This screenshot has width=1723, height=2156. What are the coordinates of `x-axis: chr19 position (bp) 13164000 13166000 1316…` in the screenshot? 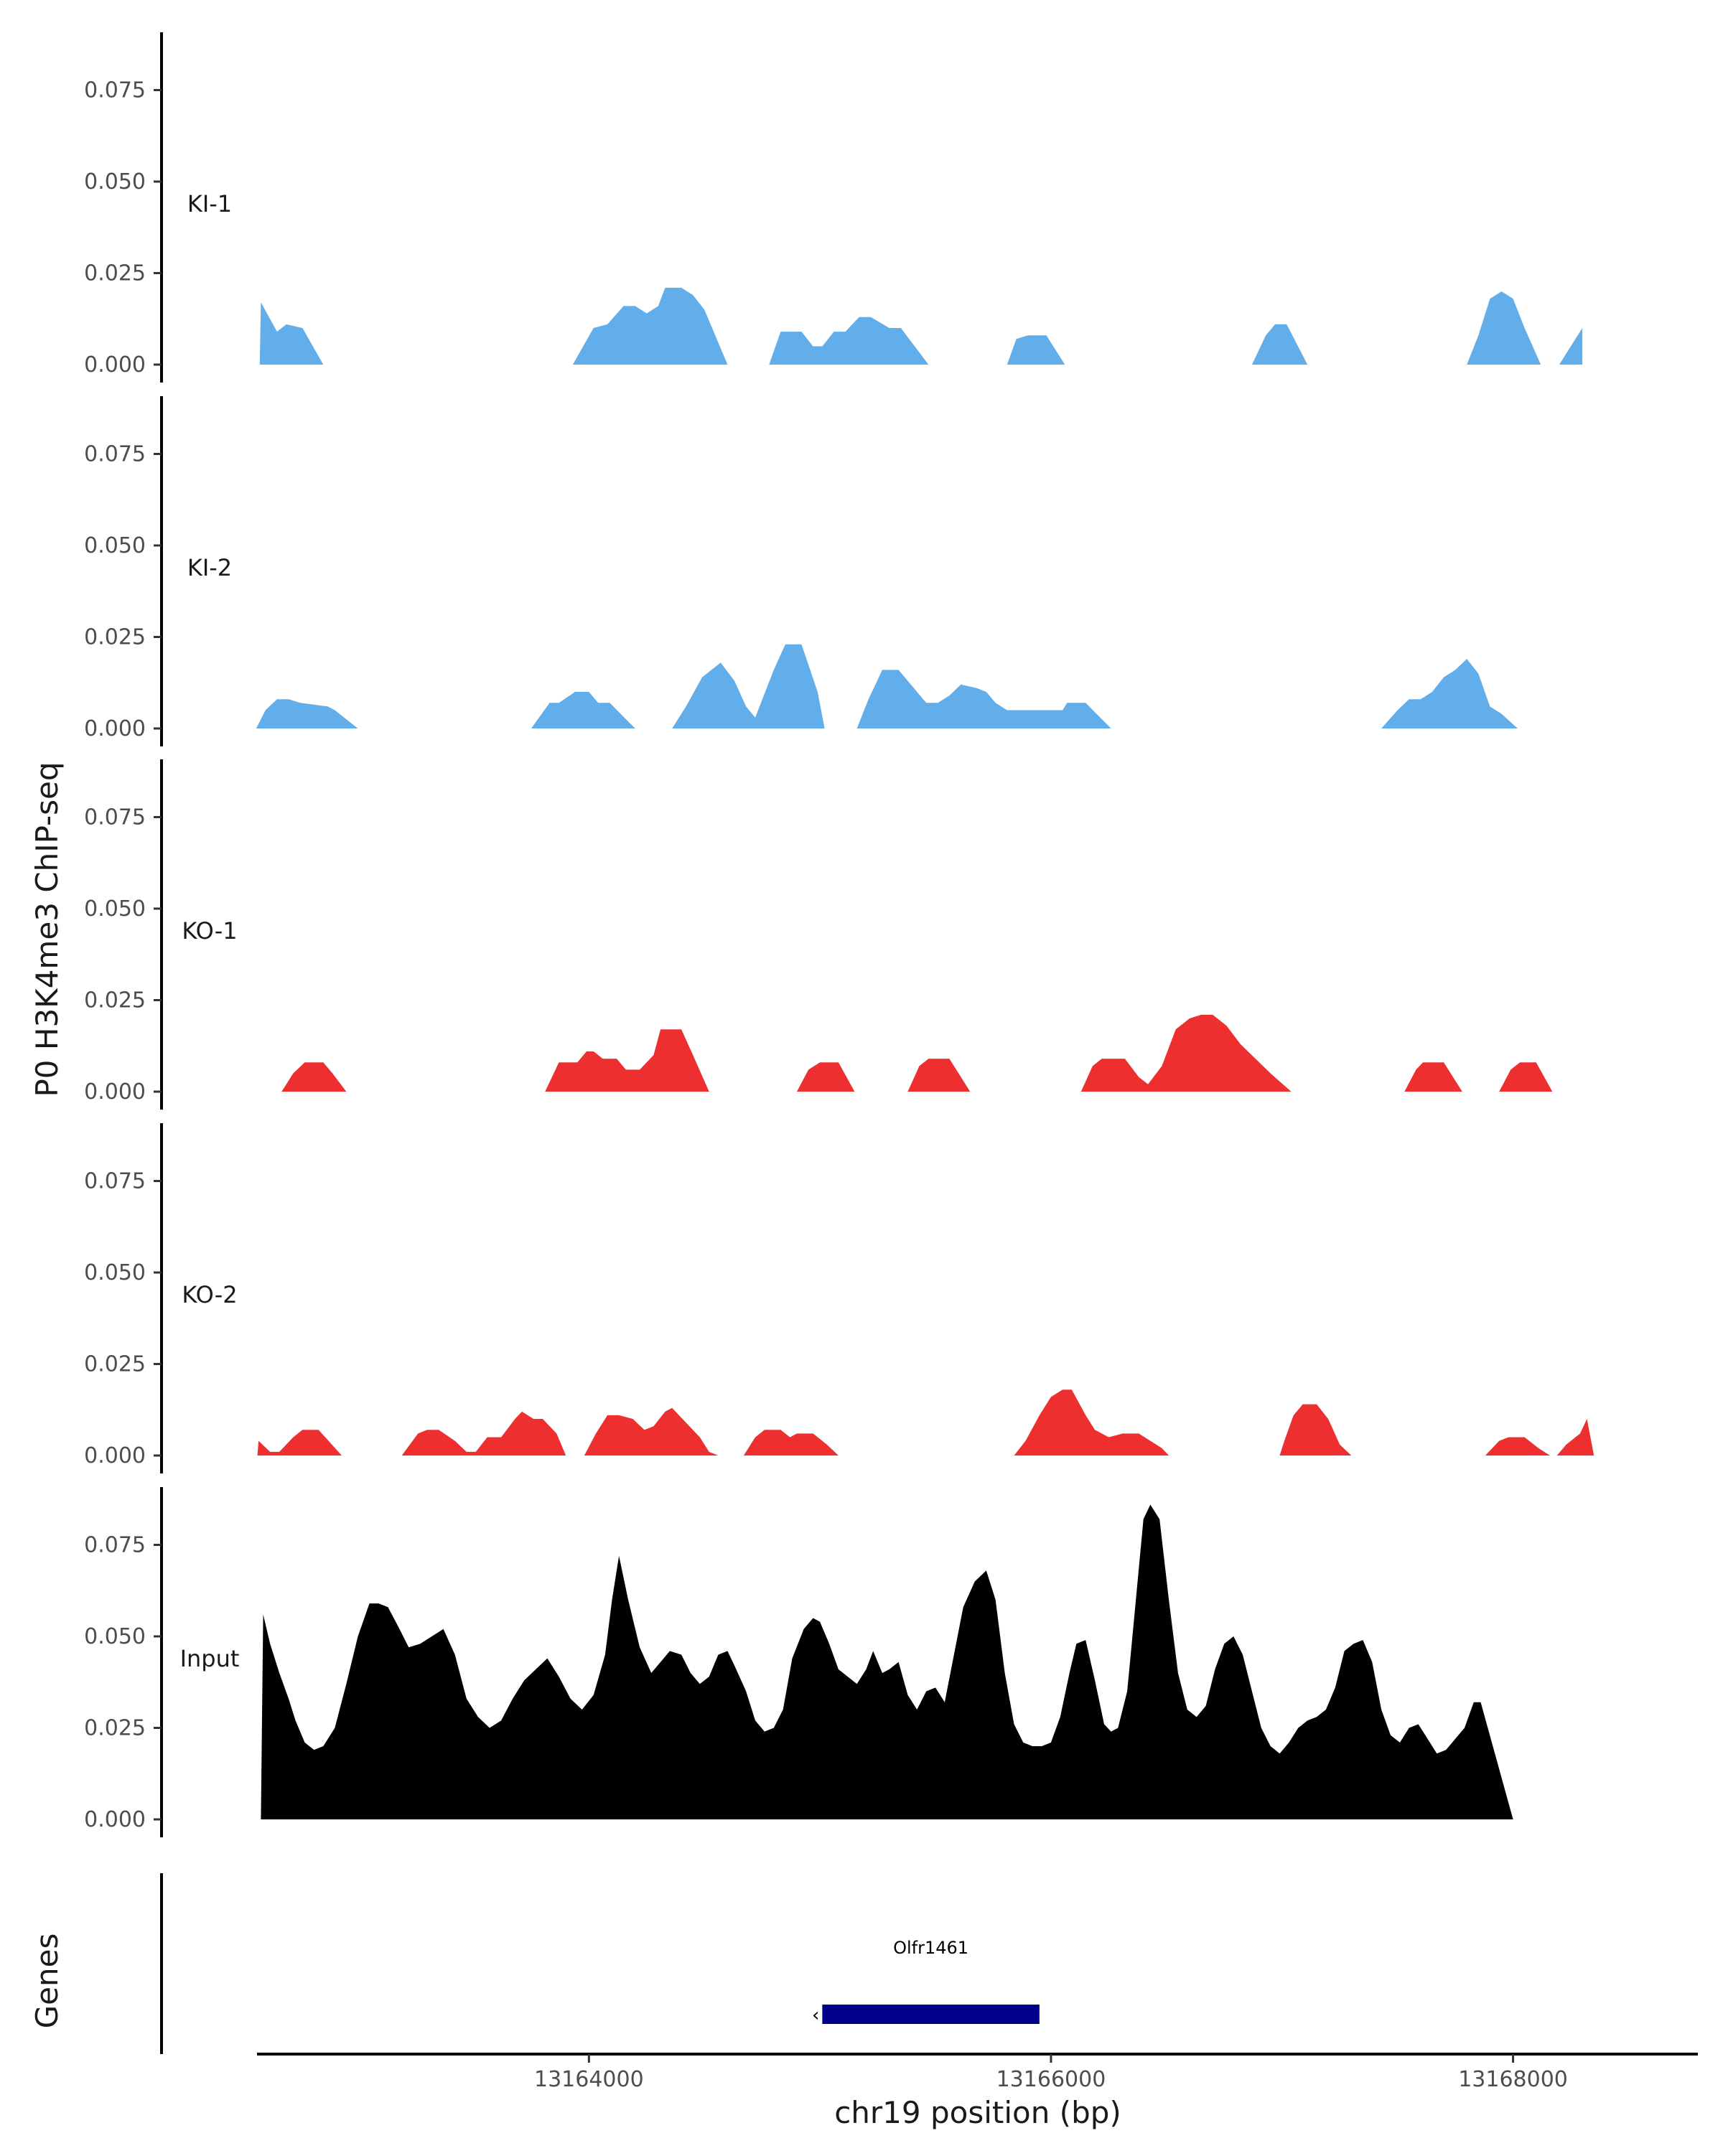 It's located at (977, 2091).